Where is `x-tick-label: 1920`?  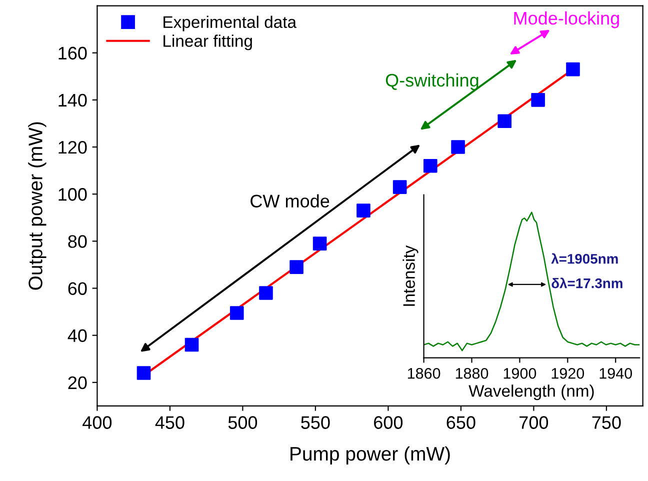
x-tick-label: 1920 is located at coordinates (568, 373).